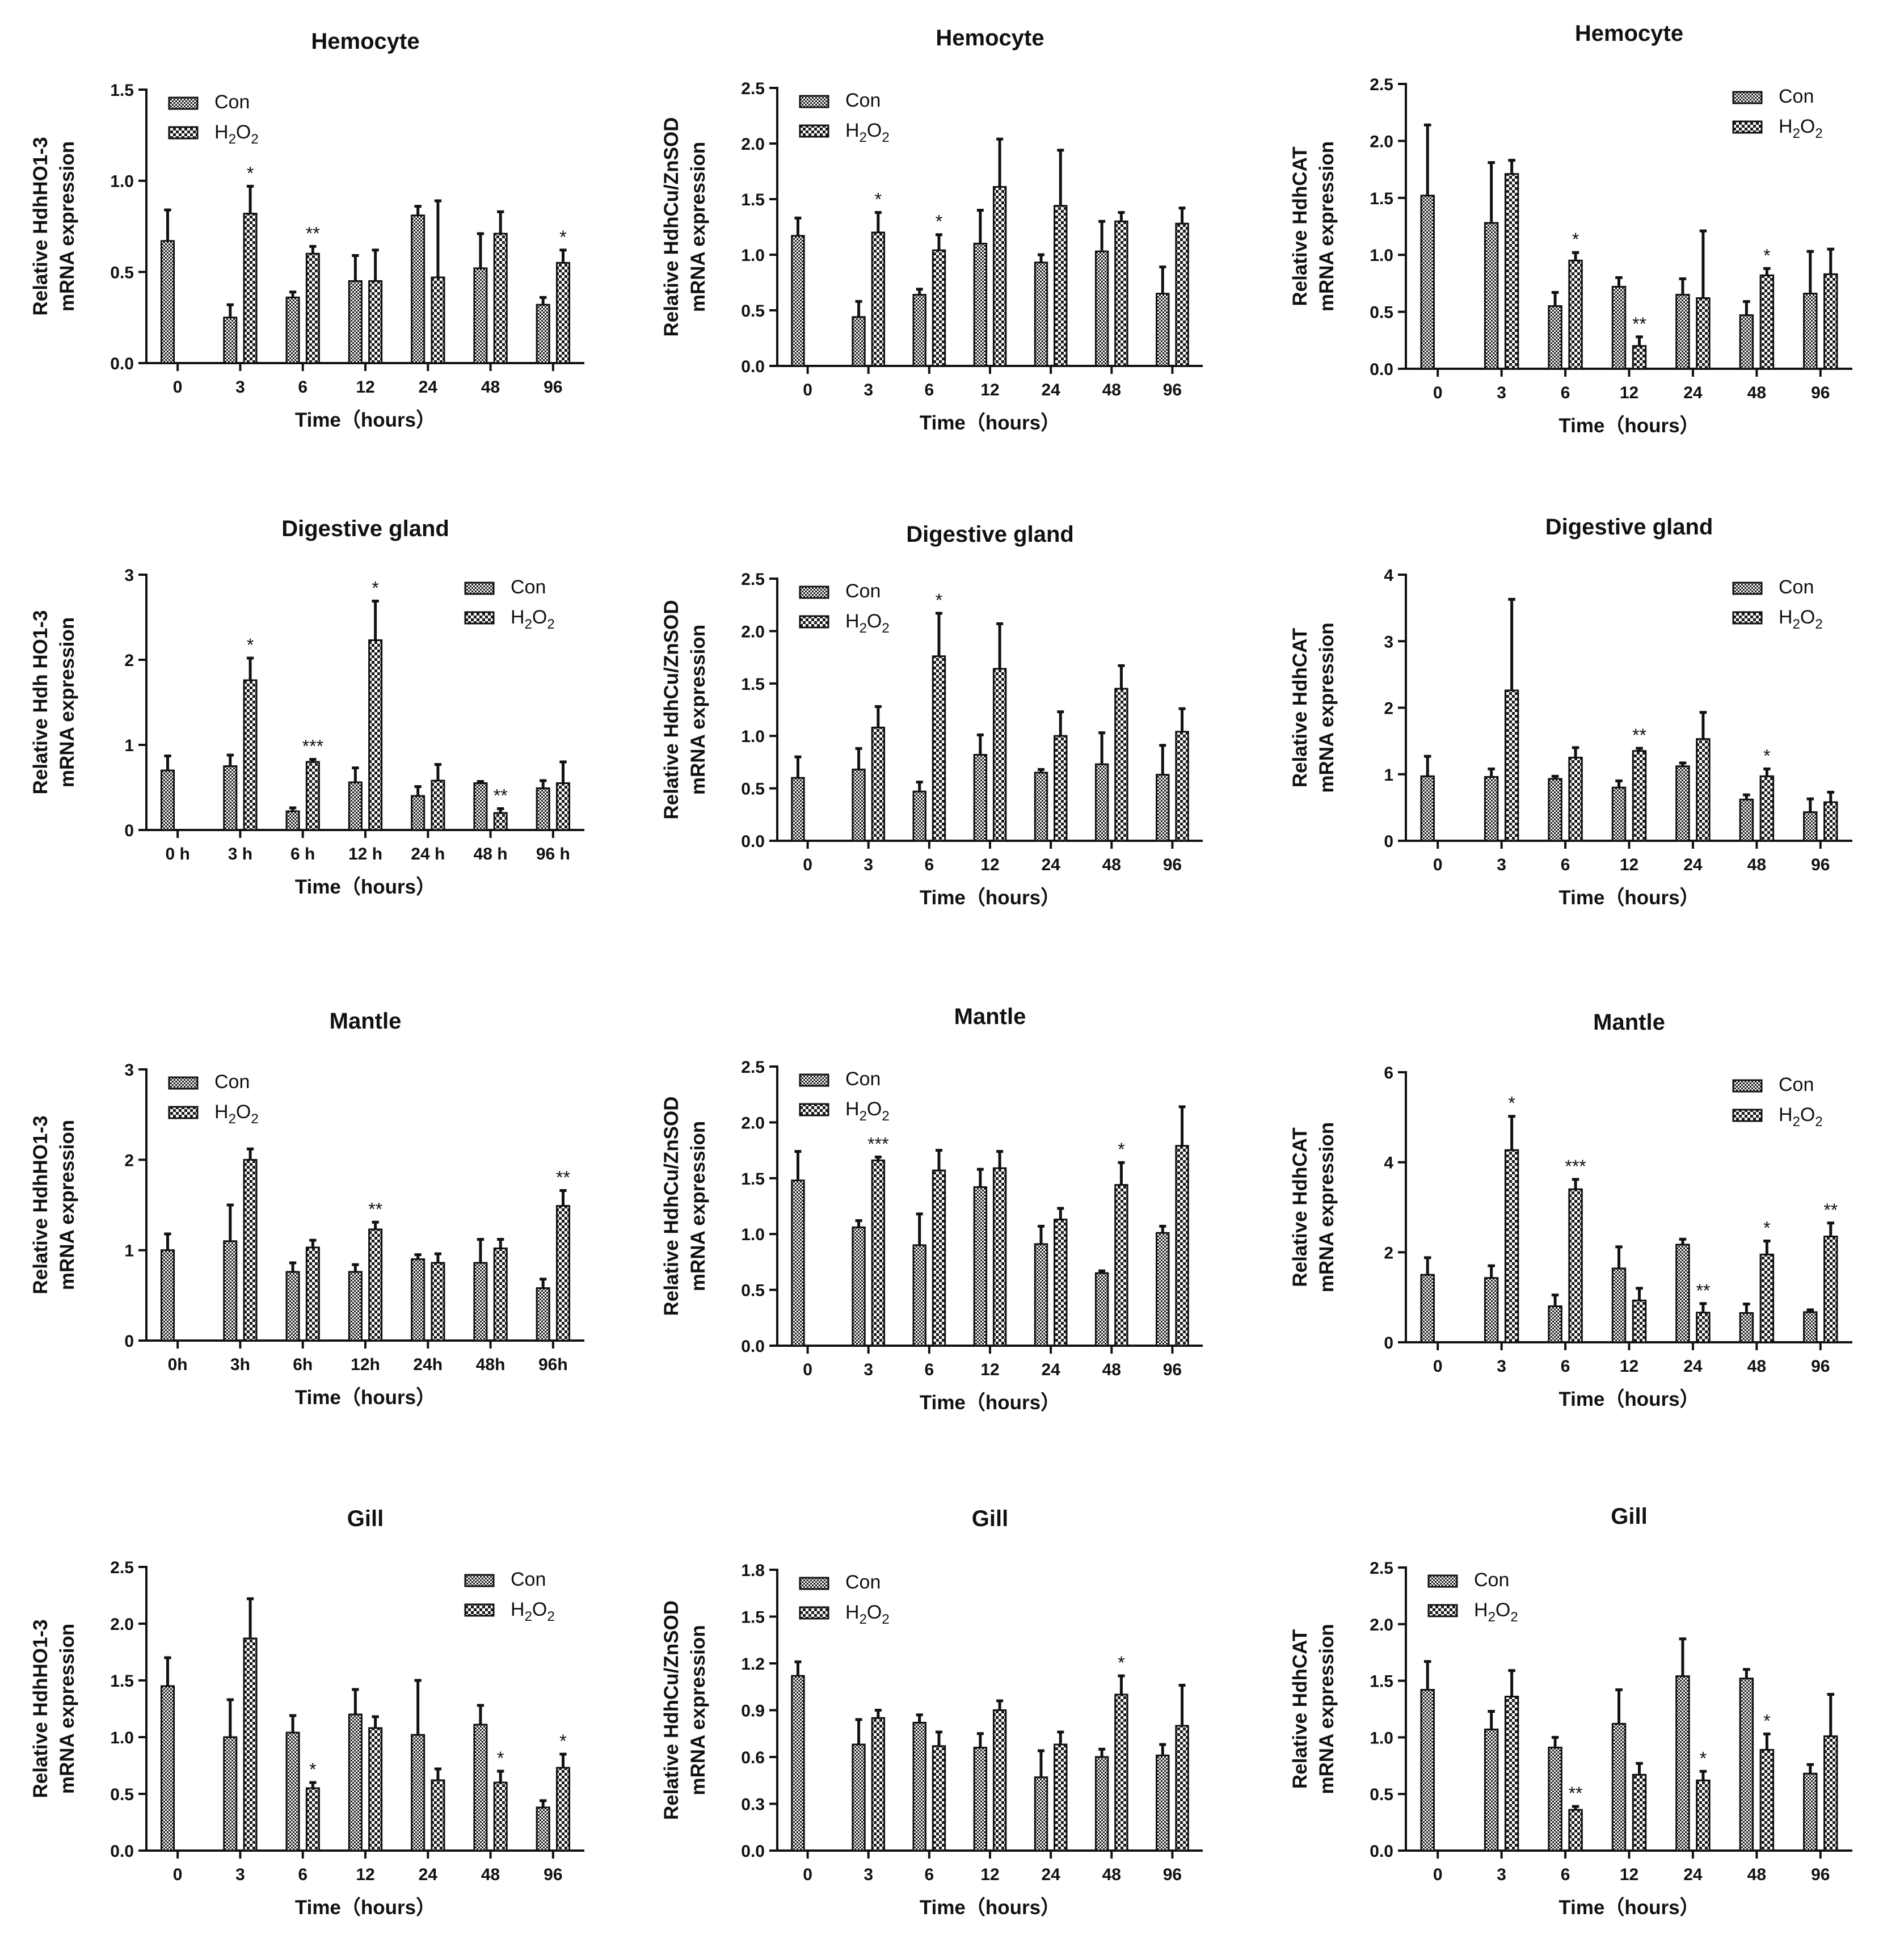 This screenshot has height=1934, width=1904. What do you see at coordinates (753, 1067) in the screenshot?
I see `y-tick-label: 2.5` at bounding box center [753, 1067].